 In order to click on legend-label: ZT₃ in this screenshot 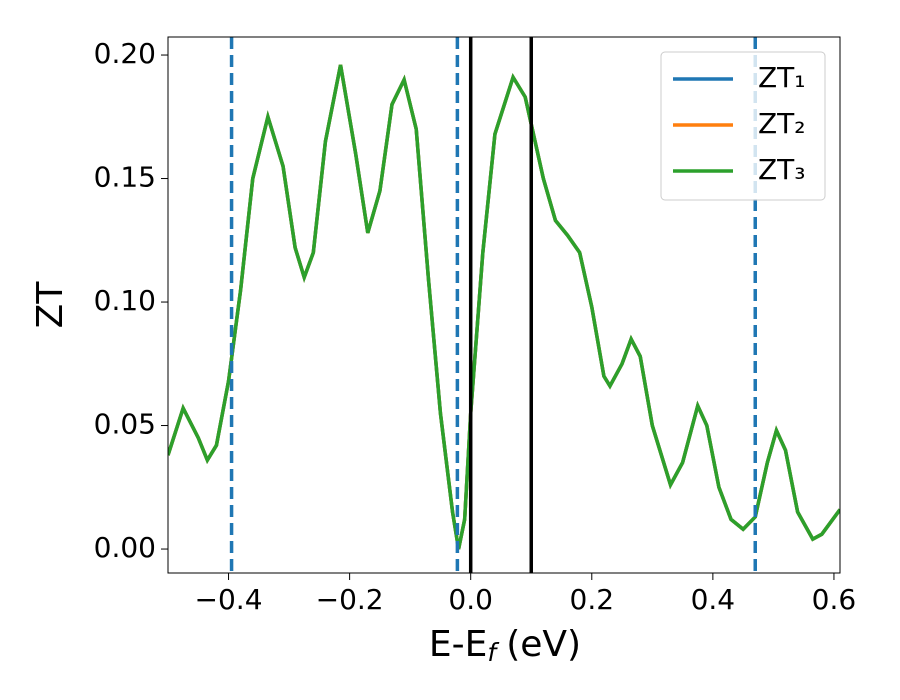, I will do `click(782, 169)`.